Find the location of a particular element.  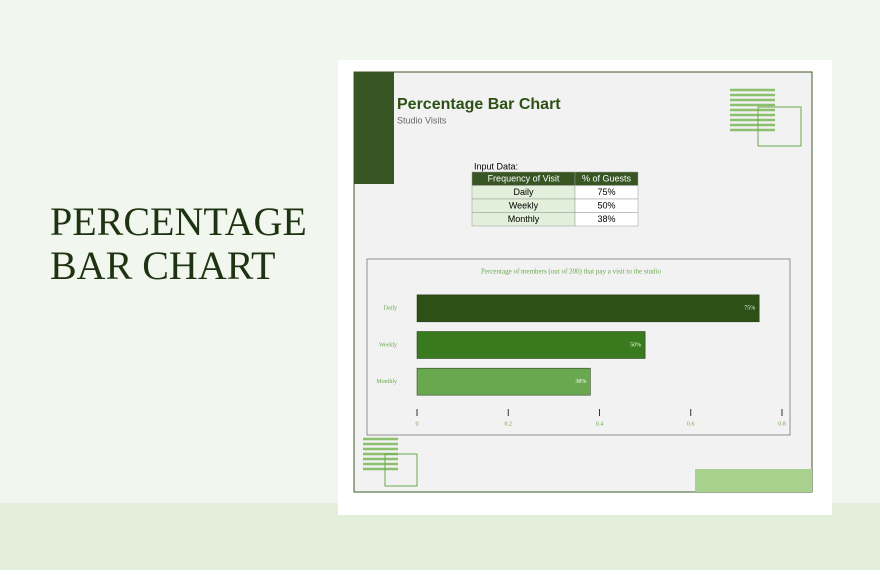

cell is located at coordinates (606, 219).